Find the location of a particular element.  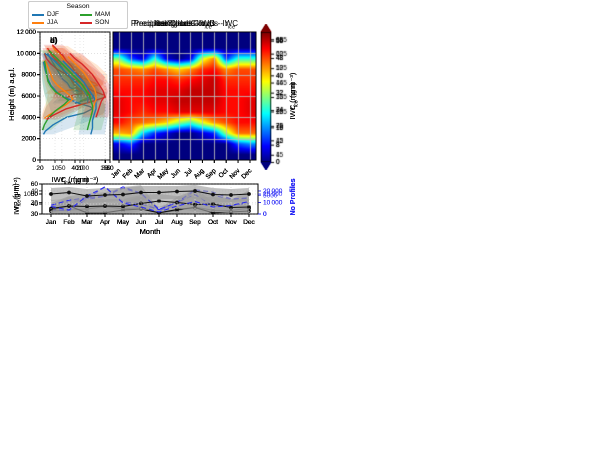

heatmap-title: Precipitating-Ice Clouds - rice is located at coordinates (184, 25).